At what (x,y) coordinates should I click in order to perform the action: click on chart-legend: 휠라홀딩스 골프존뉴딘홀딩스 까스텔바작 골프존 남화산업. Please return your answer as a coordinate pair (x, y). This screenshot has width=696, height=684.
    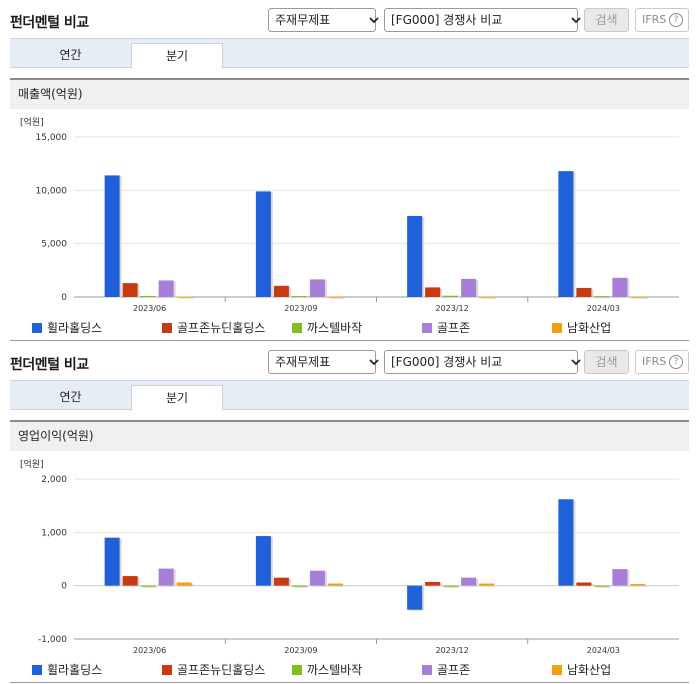
    Looking at the image, I should click on (349, 329).